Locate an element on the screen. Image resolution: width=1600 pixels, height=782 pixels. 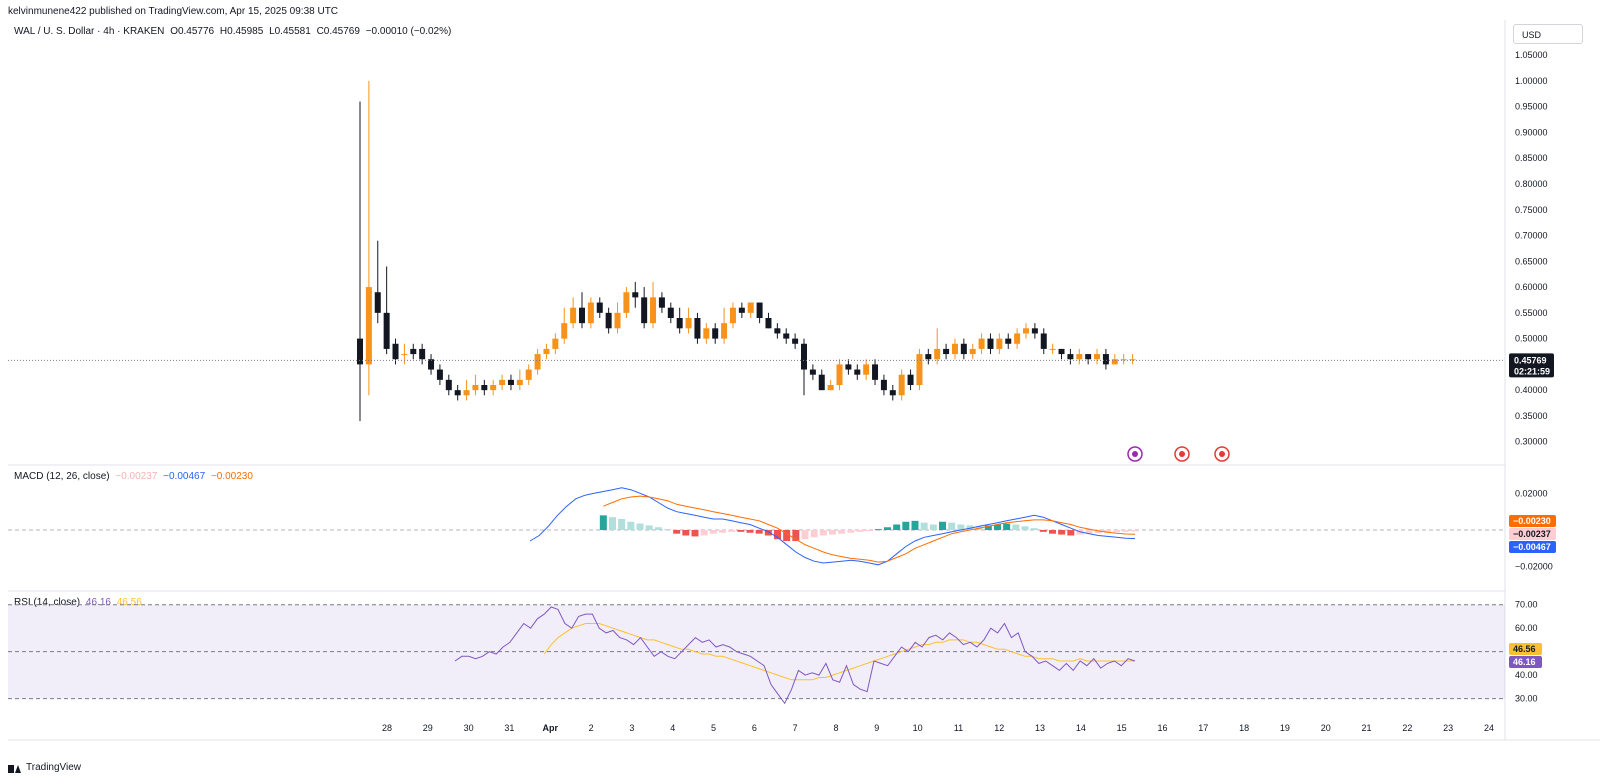
price-tick-label: 0.90000 is located at coordinates (1531, 132).